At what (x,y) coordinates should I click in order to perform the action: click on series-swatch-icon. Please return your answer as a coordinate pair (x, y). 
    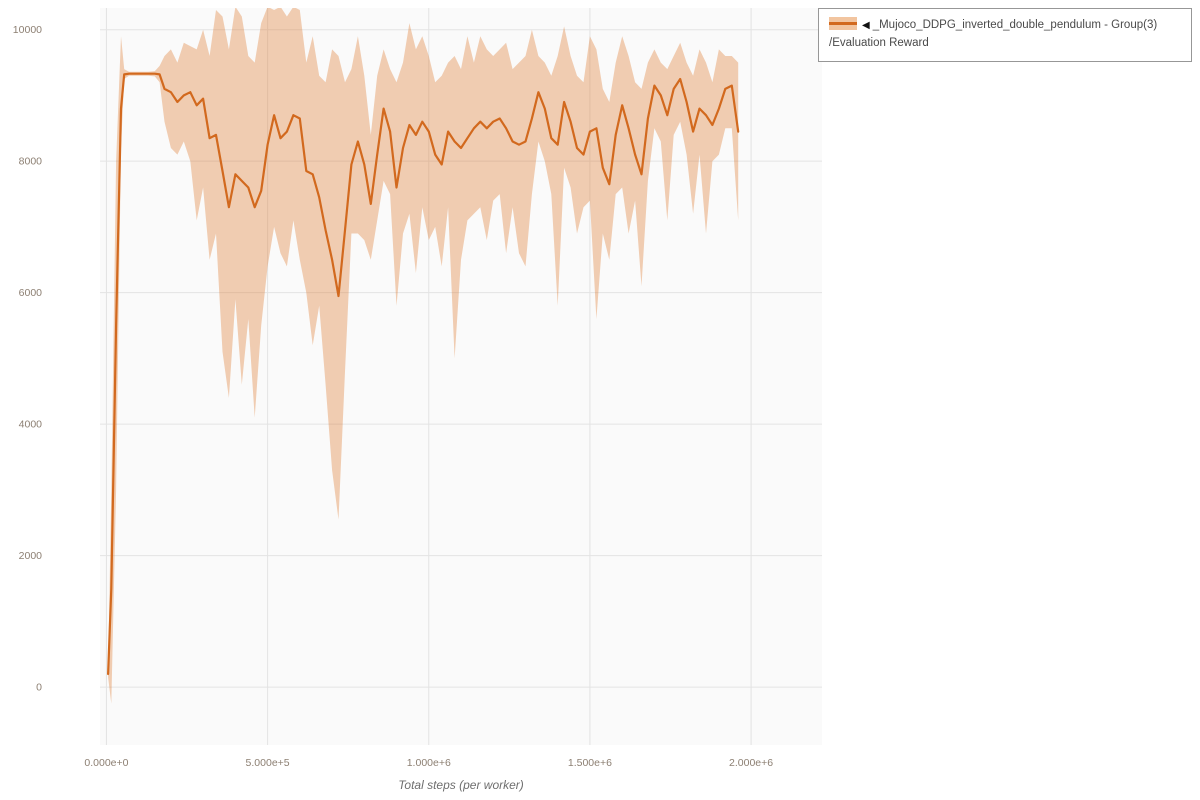
    Looking at the image, I should click on (843, 23).